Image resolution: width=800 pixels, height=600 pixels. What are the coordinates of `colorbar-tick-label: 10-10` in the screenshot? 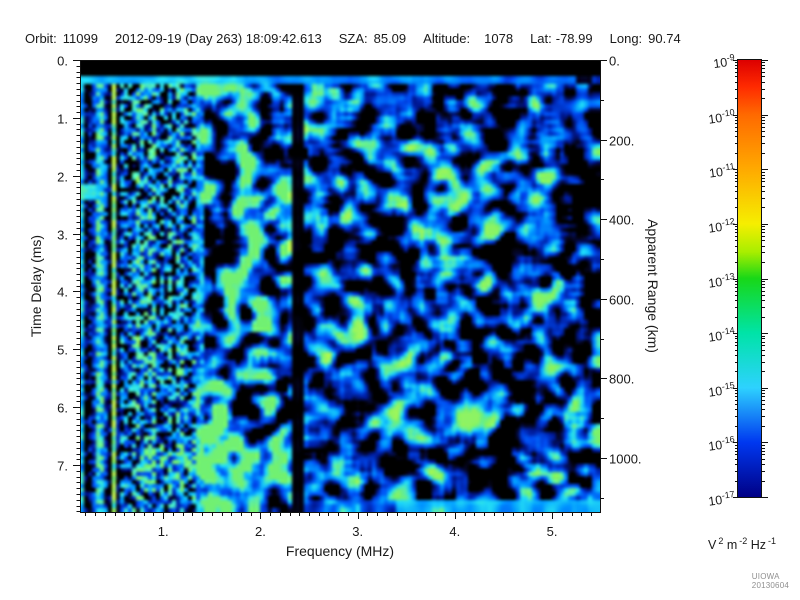 It's located at (721, 116).